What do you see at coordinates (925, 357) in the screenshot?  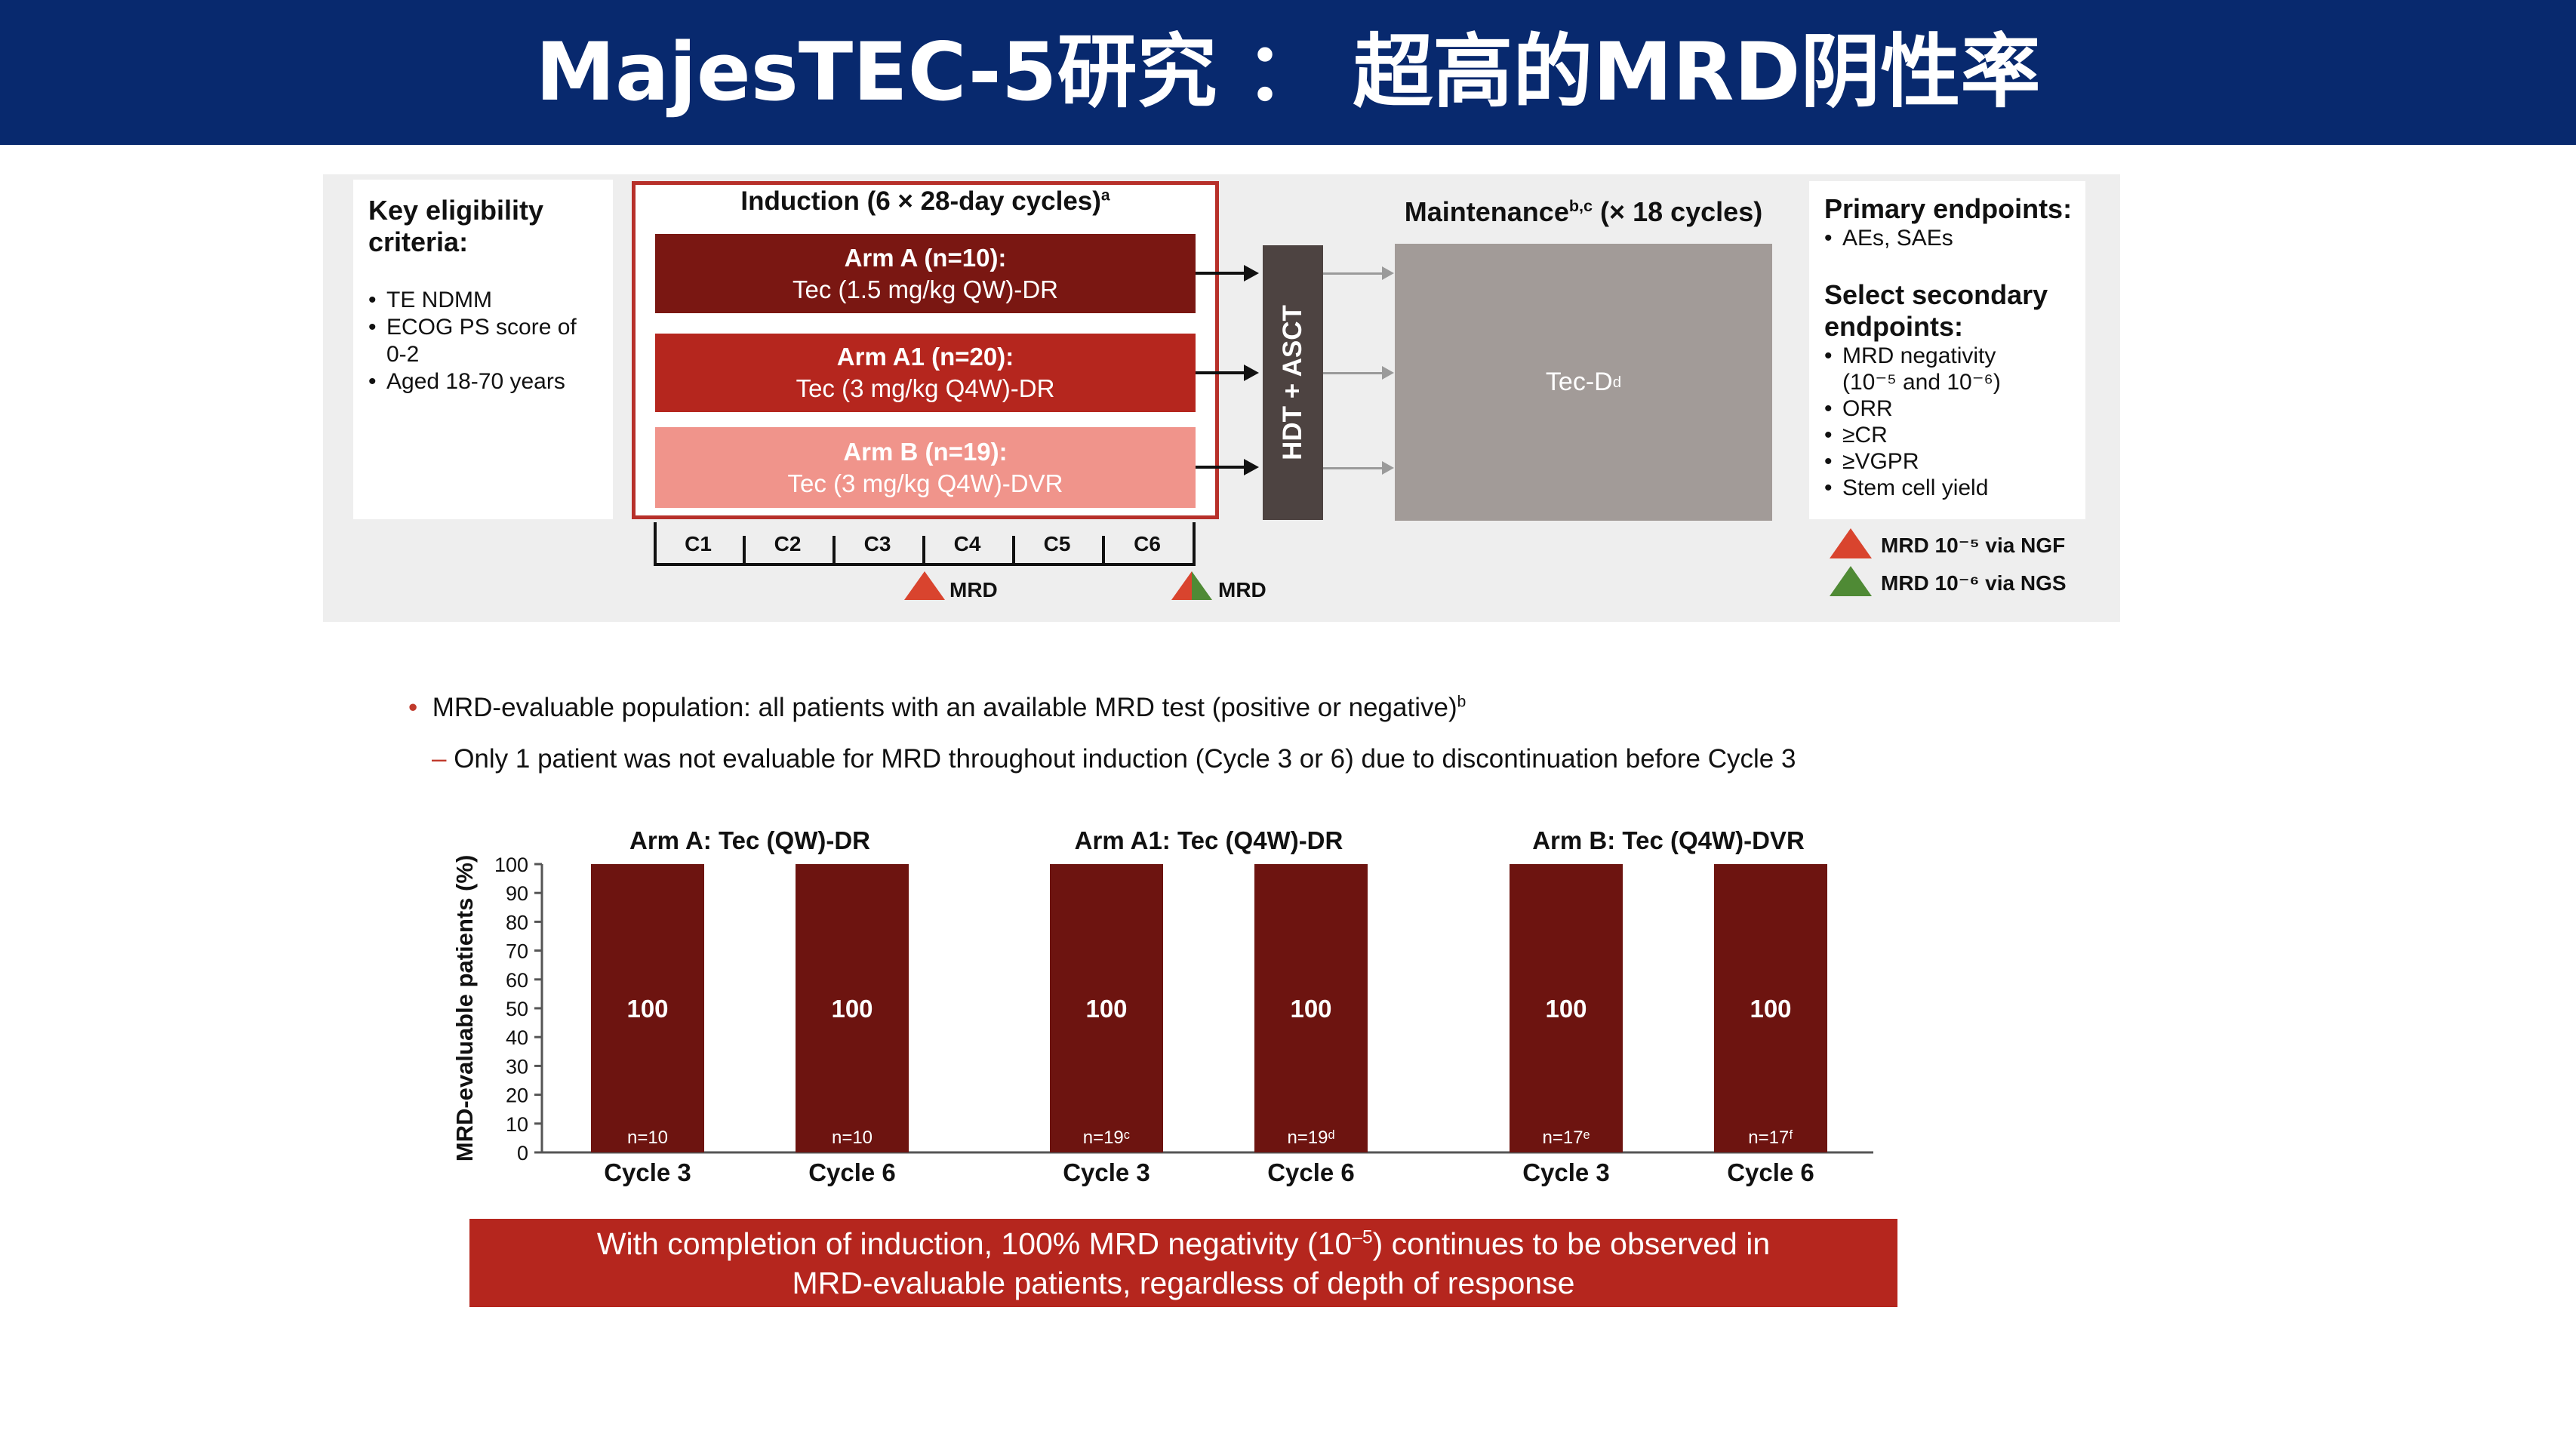 I see `arm-a1-name: Arm A1 (n=20):` at bounding box center [925, 357].